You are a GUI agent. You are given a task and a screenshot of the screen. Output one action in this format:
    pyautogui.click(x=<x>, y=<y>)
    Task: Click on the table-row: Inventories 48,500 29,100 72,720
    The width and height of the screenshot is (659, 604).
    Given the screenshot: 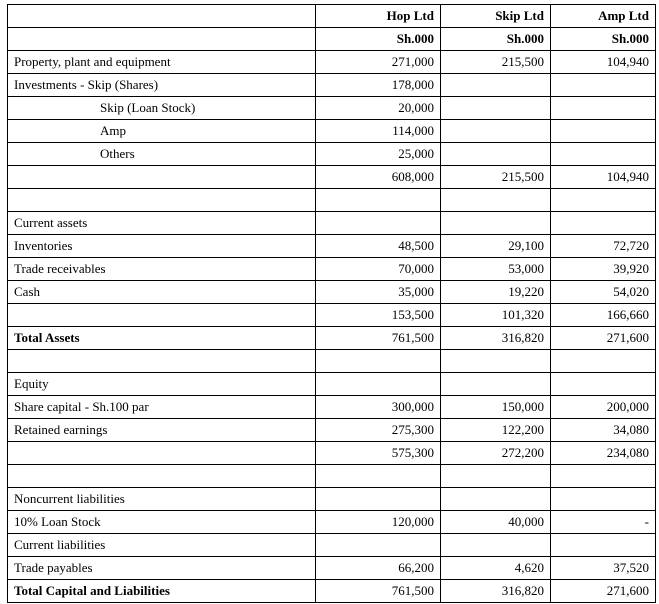 What is the action you would take?
    pyautogui.click(x=331, y=246)
    